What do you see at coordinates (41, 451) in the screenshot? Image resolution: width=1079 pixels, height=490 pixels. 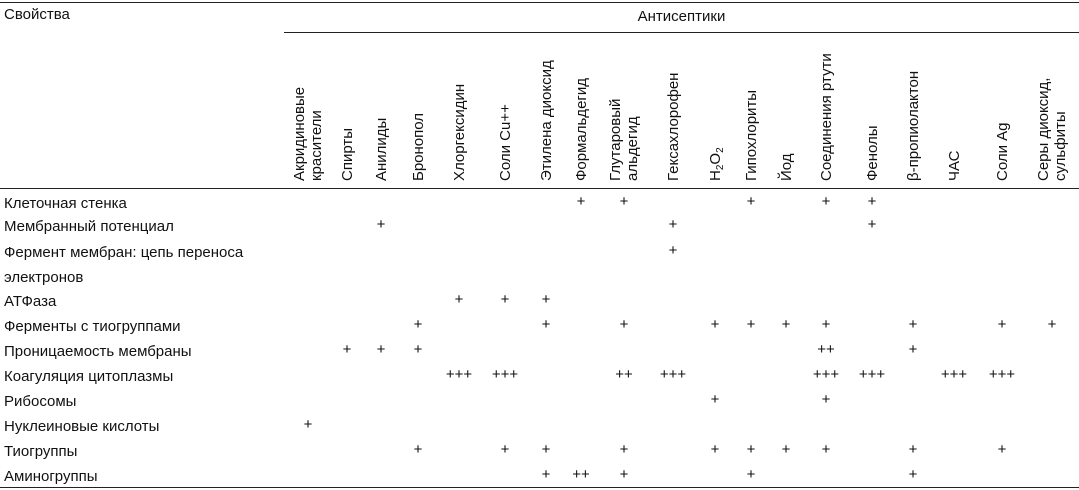 I see `row-label: Тиогруппы` at bounding box center [41, 451].